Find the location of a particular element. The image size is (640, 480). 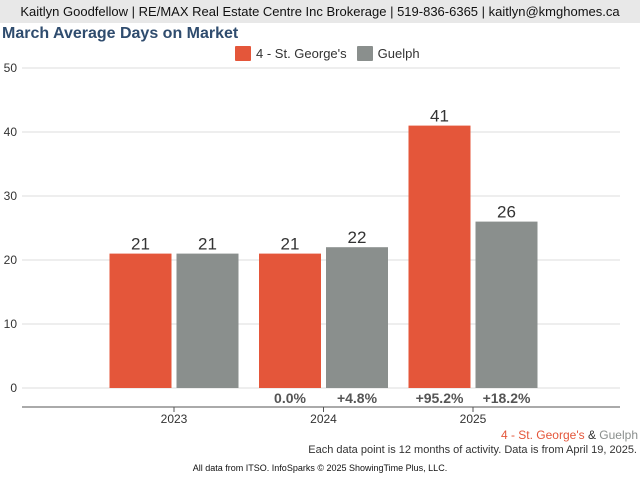

y-tick-label: 30 is located at coordinates (11, 196).